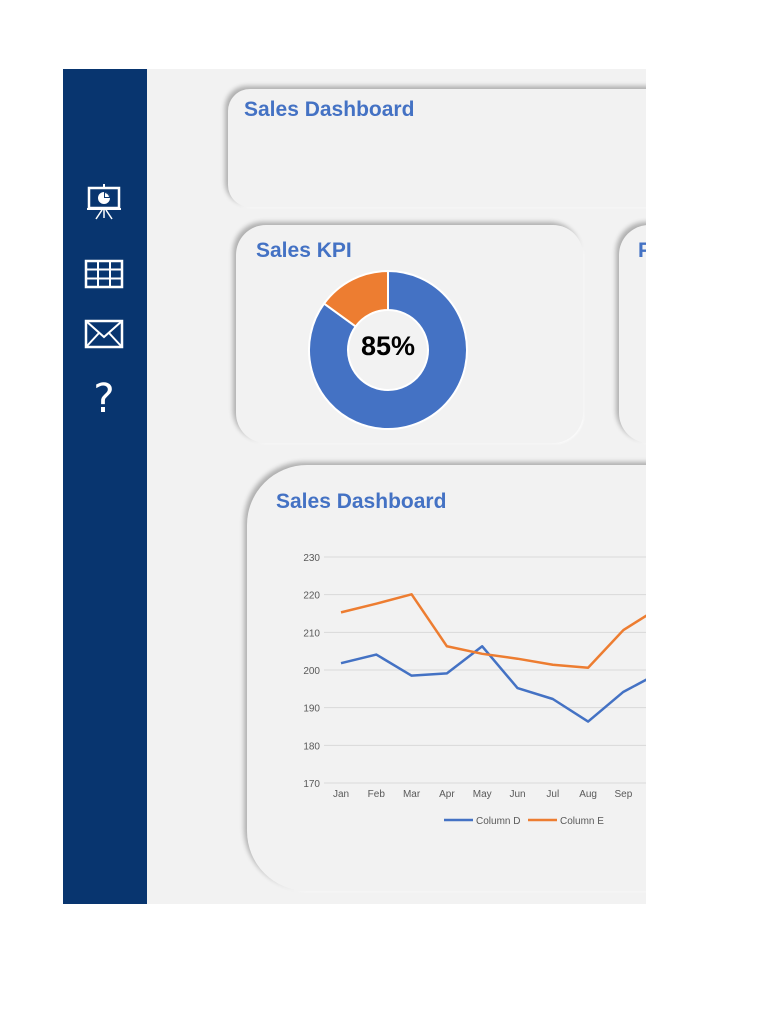 Image resolution: width=768 pixels, height=1024 pixels. Describe the element at coordinates (437, 148) in the screenshot. I see `header-card: Sales Dashboard` at that location.